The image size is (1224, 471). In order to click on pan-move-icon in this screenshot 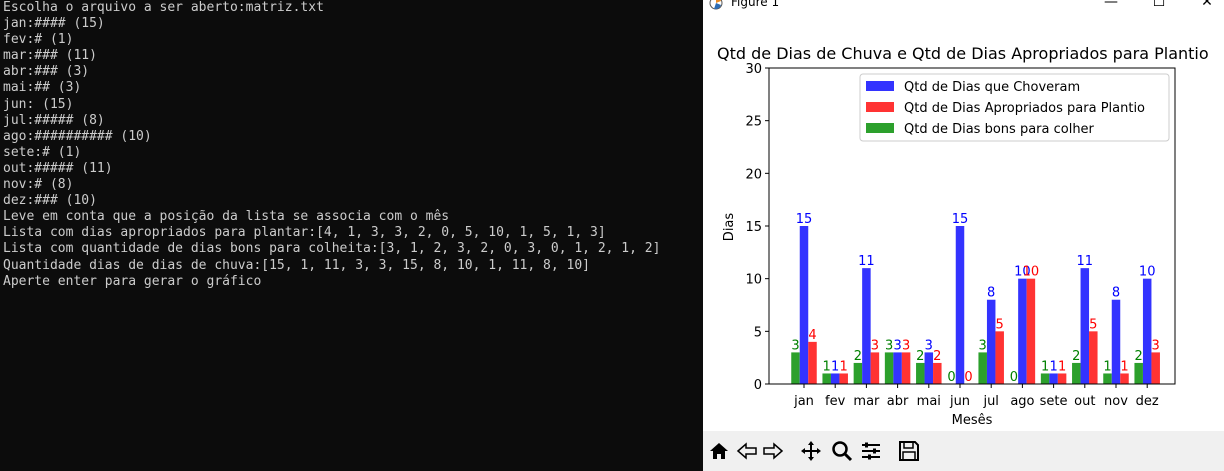, I will do `click(811, 451)`.